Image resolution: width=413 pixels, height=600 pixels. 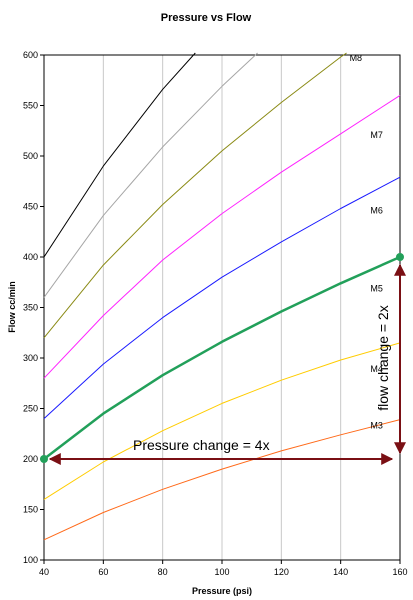 I want to click on x-tick-label: 140, so click(x=340, y=572).